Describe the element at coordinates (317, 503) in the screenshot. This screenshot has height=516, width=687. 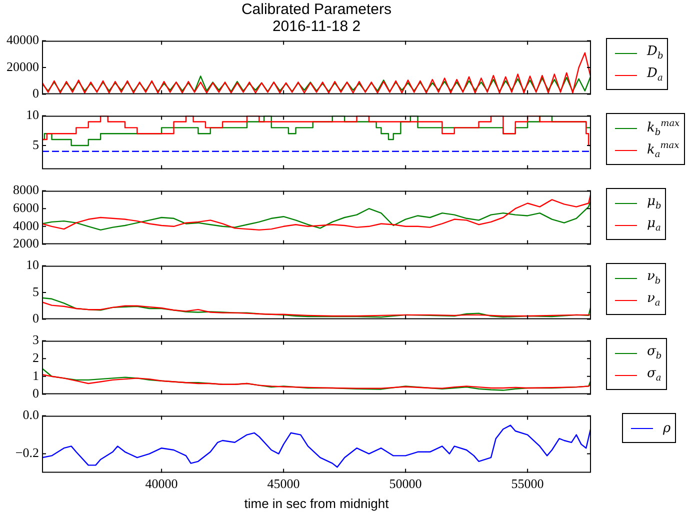
I see `x-axis-title: time in sec from midnight` at that location.